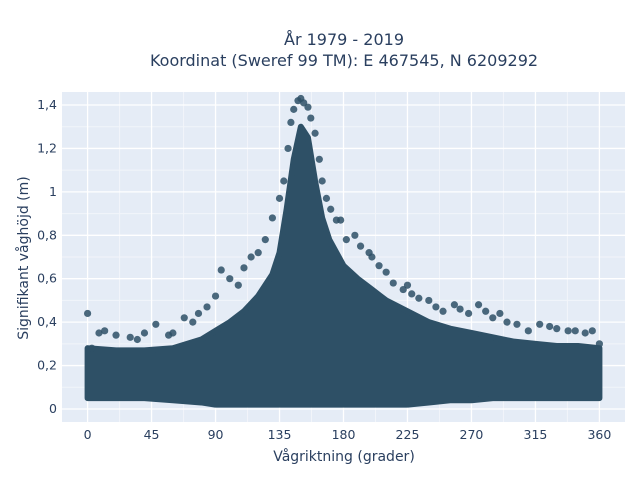 This screenshot has width=640, height=480. What do you see at coordinates (280, 434) in the screenshot?
I see `x-tick-label: 135` at bounding box center [280, 434].